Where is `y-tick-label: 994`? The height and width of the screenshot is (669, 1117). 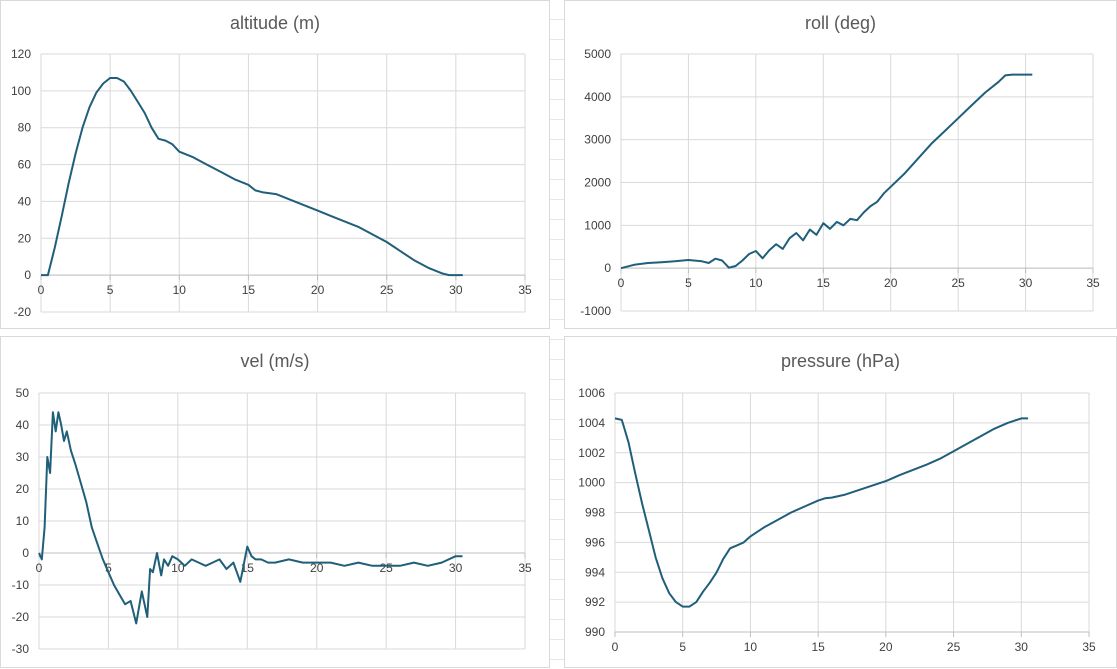 y-tick-label: 994 is located at coordinates (595, 572).